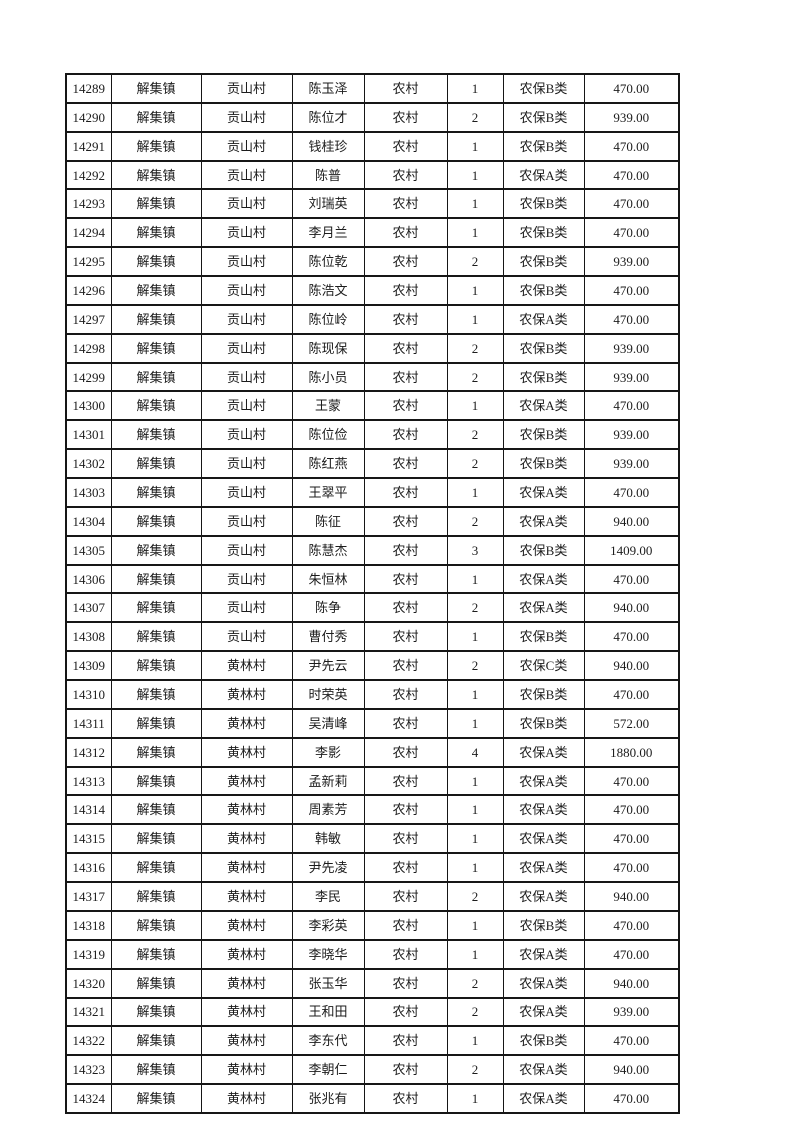  What do you see at coordinates (372, 550) in the screenshot?
I see `table-row: 14305 解集镇 贡山村 陈慧杰 农村 3 农保B类 1409.00` at bounding box center [372, 550].